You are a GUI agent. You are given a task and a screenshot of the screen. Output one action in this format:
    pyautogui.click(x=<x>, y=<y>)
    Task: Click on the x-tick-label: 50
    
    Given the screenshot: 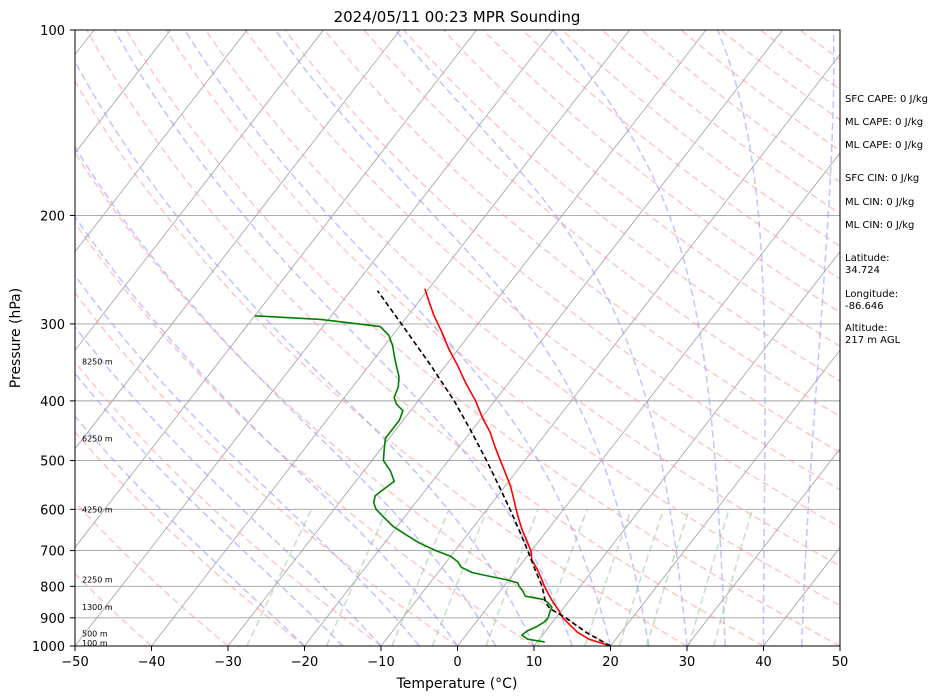 What is the action you would take?
    pyautogui.click(x=840, y=662)
    